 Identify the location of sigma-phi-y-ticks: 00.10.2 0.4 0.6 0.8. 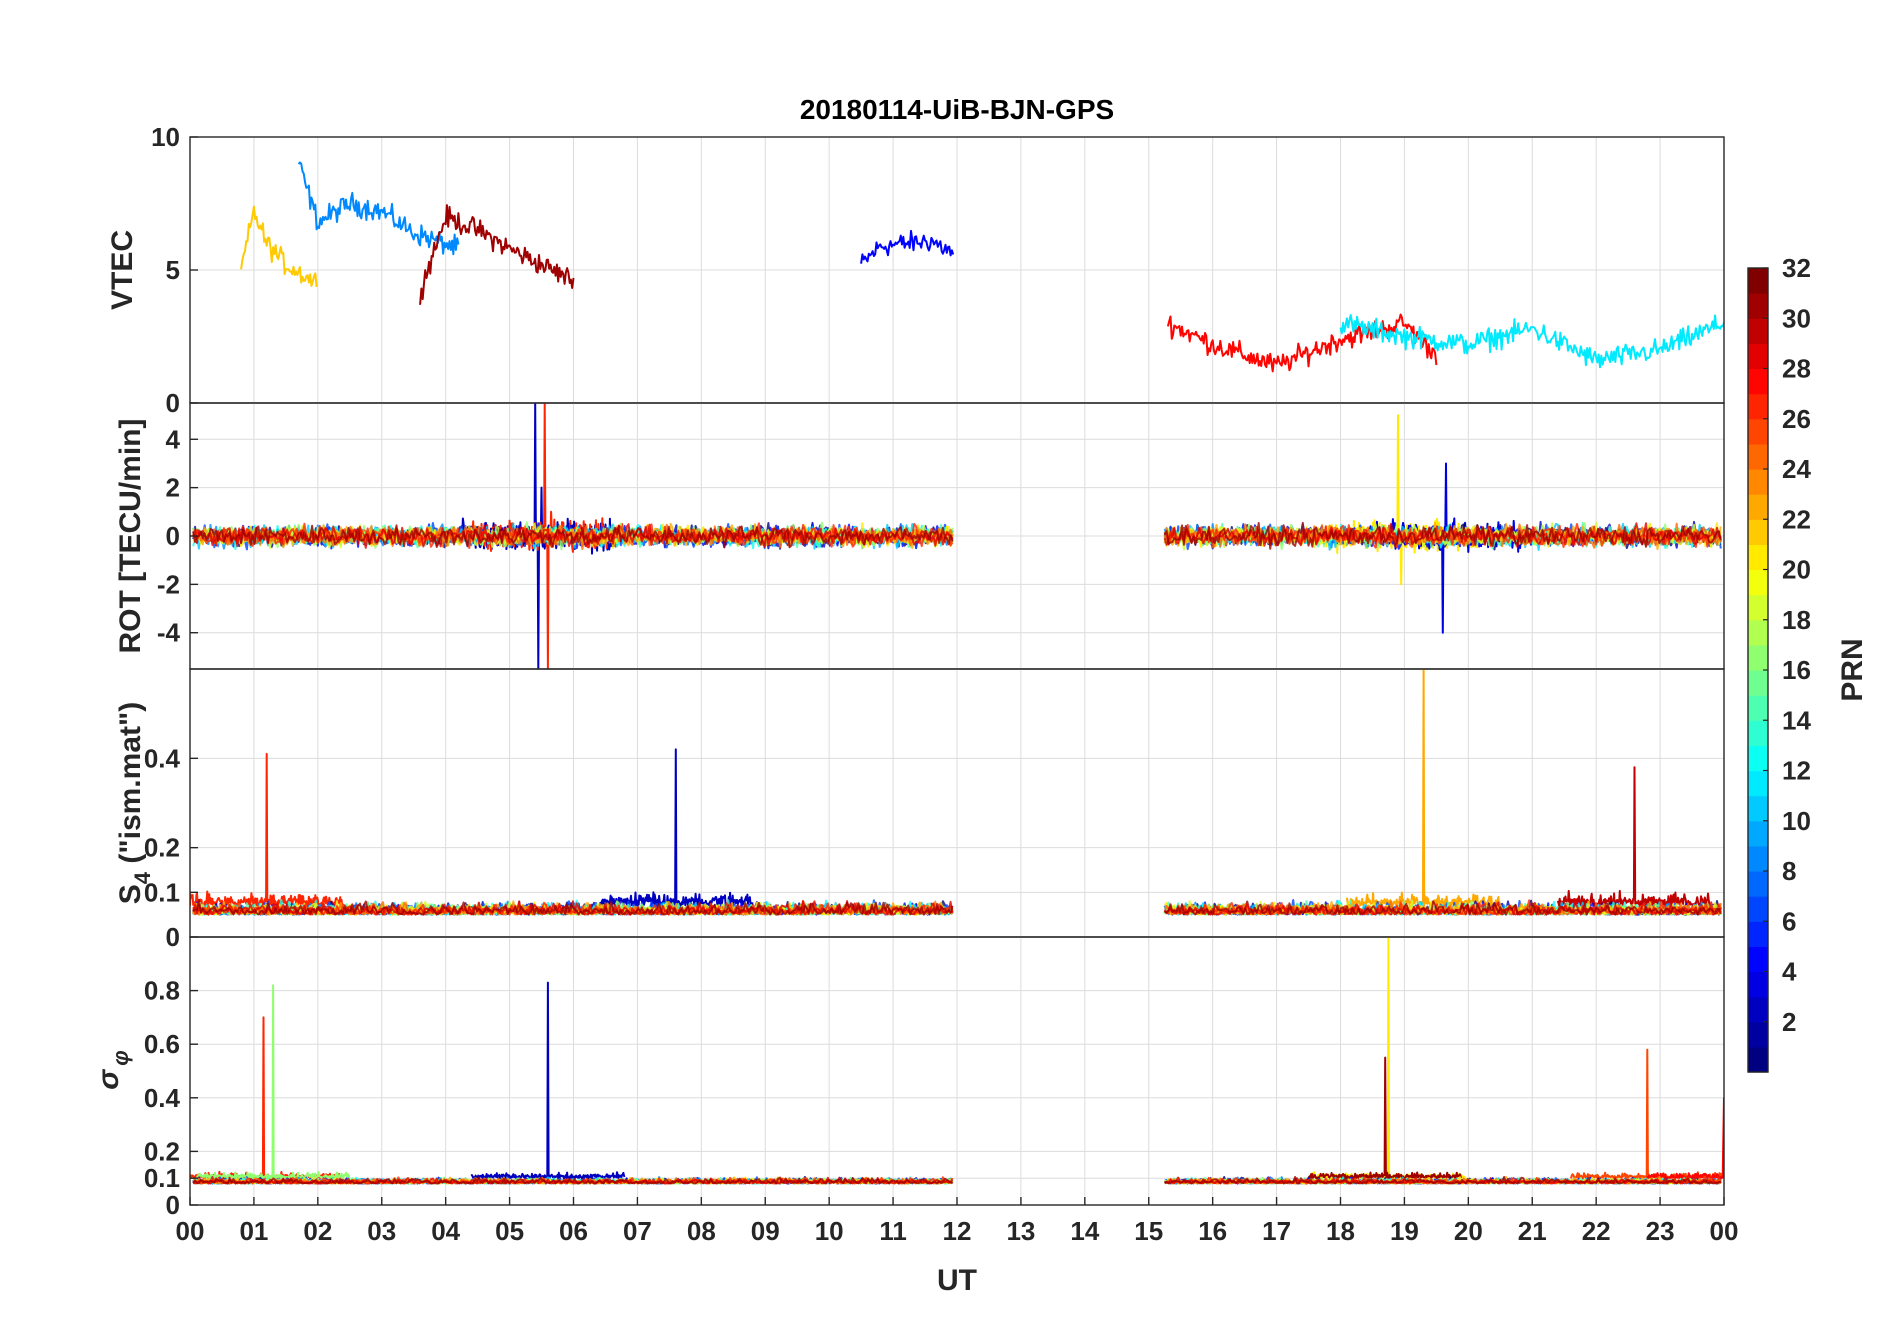
(171, 1098).